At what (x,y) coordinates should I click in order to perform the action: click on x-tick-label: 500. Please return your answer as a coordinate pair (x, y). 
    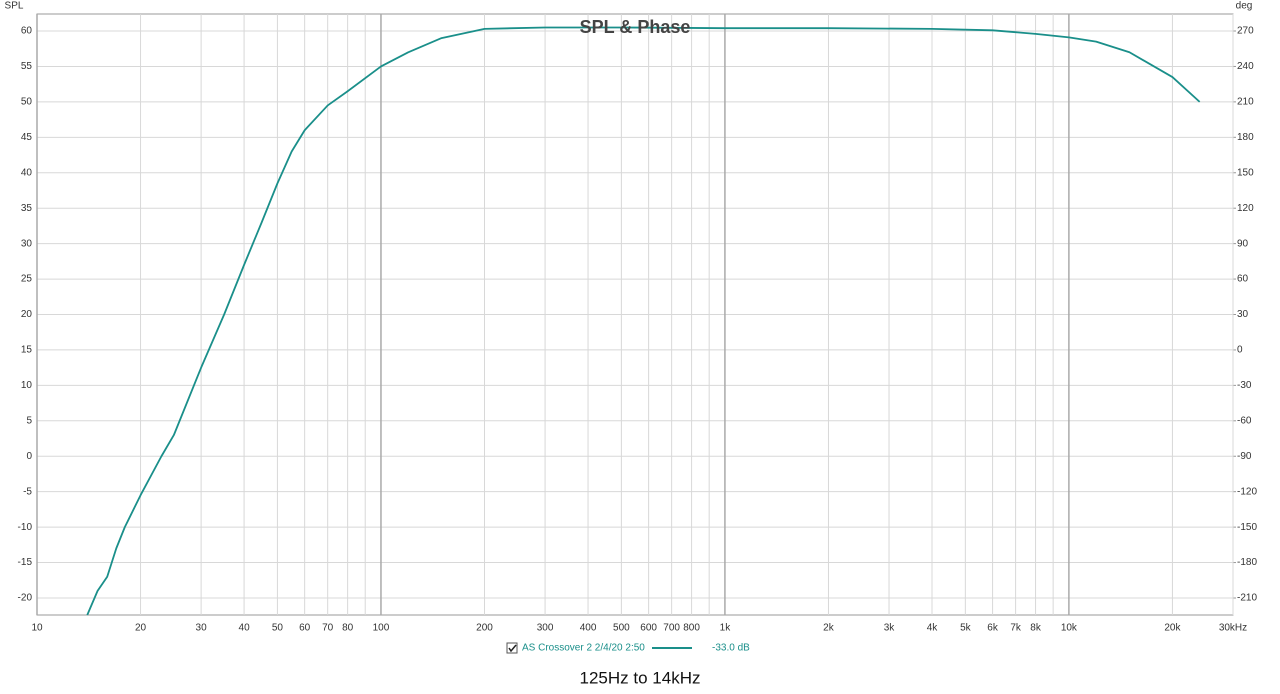
    Looking at the image, I should click on (621, 628).